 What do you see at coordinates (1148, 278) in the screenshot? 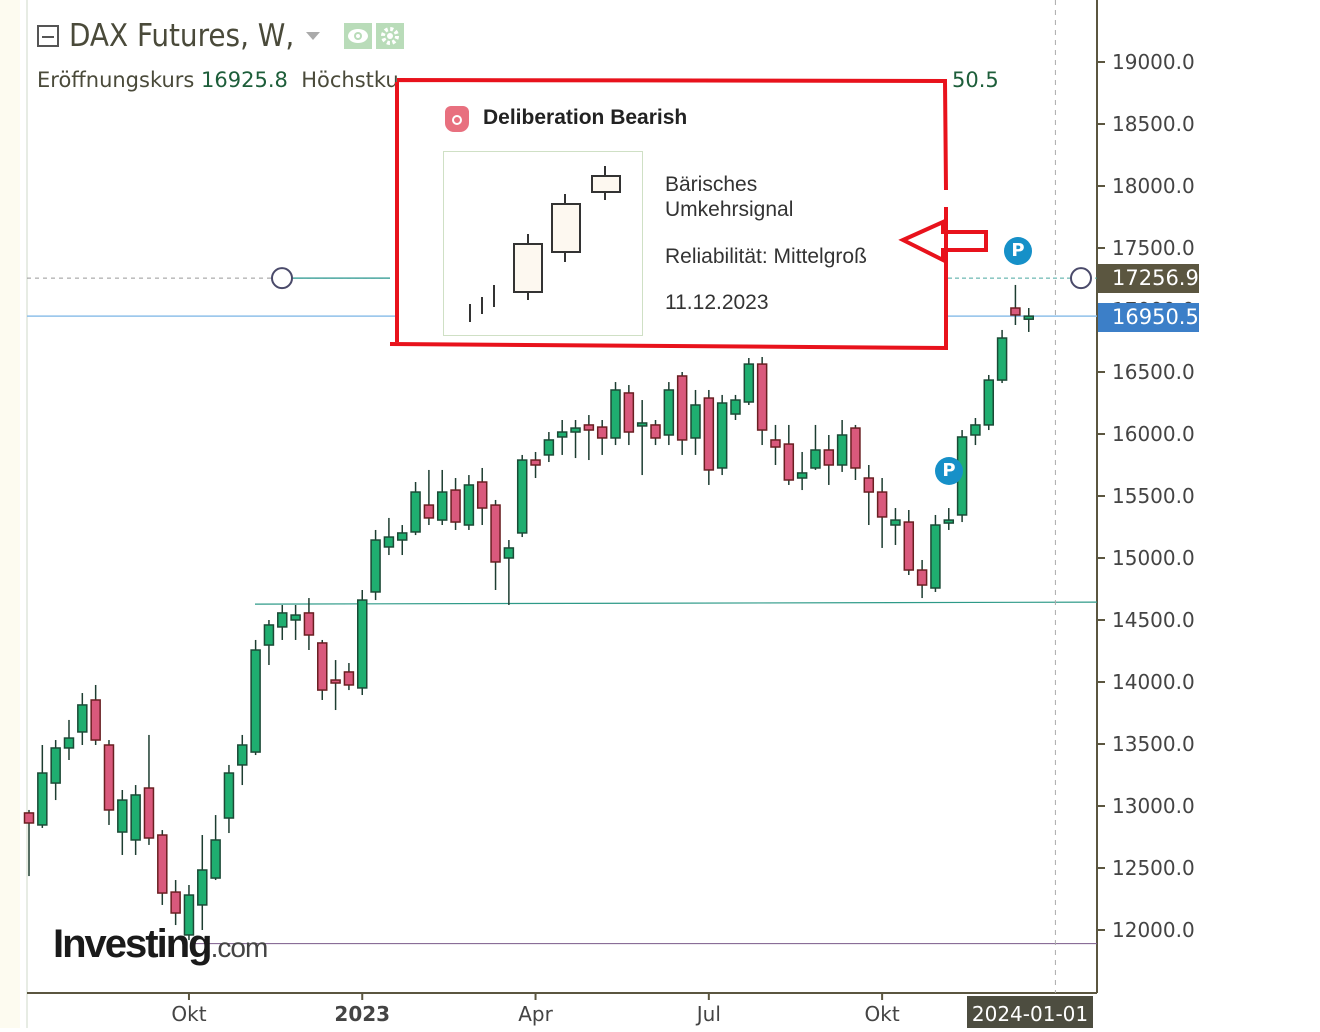
I see `line-price-badge: 17256.9` at bounding box center [1148, 278].